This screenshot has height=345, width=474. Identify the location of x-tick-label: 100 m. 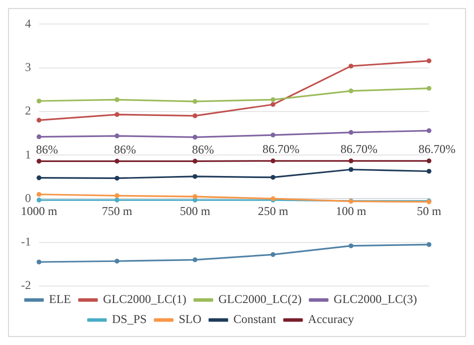
(351, 211).